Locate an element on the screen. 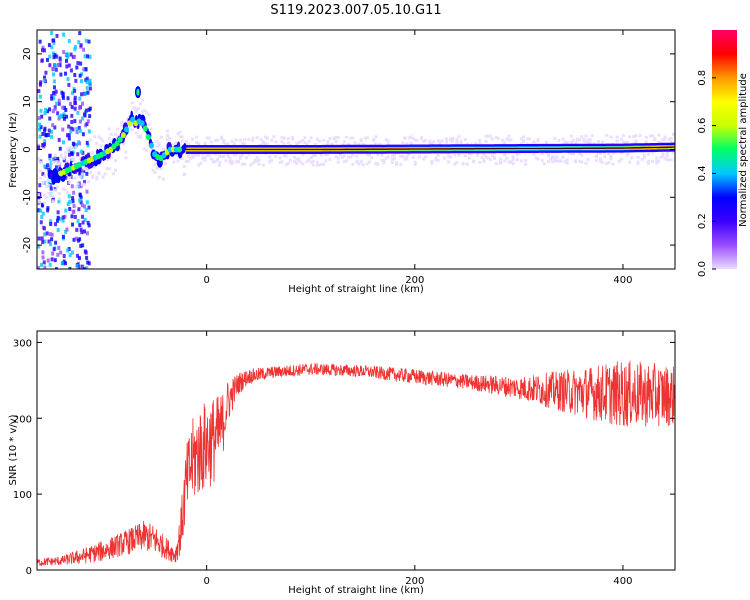 This screenshot has height=600, width=750. spectrogram-blob is located at coordinates (123, 135).